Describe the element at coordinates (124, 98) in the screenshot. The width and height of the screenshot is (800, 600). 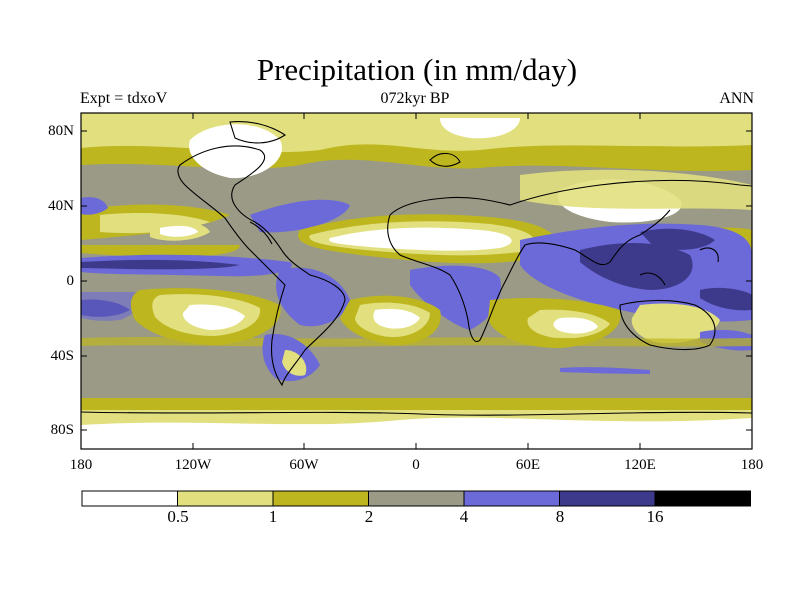
I see `experiment-label: Expt = tdxoV` at that location.